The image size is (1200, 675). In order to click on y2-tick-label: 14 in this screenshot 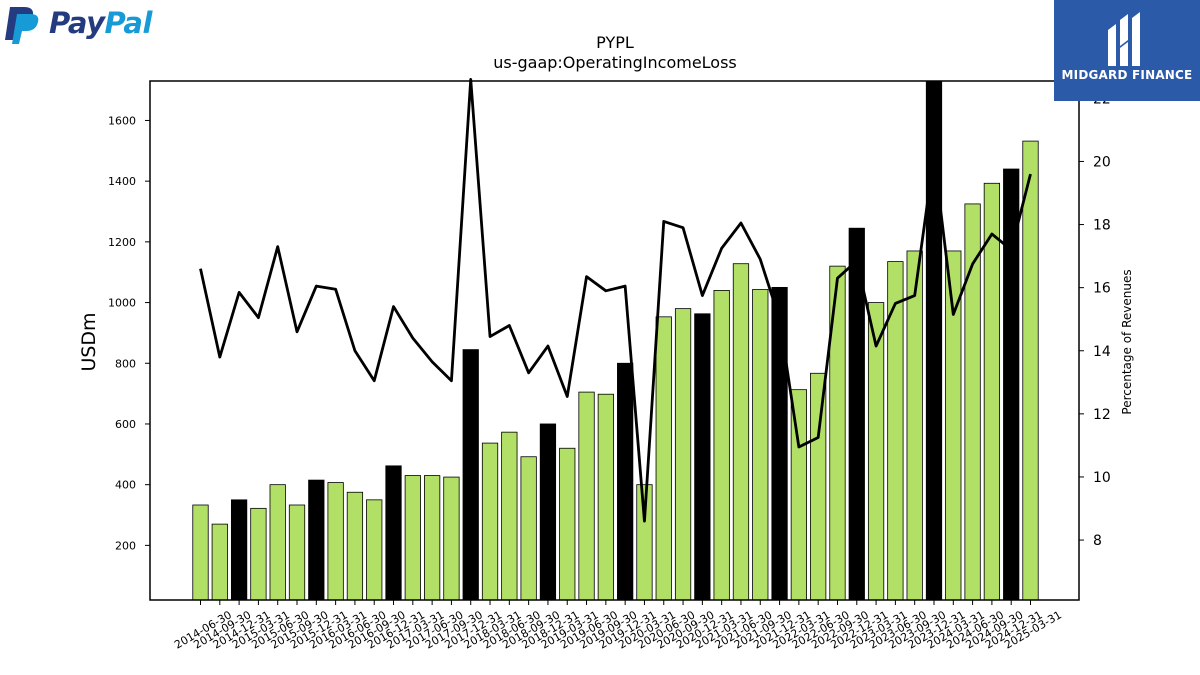, I will do `click(1102, 352)`.